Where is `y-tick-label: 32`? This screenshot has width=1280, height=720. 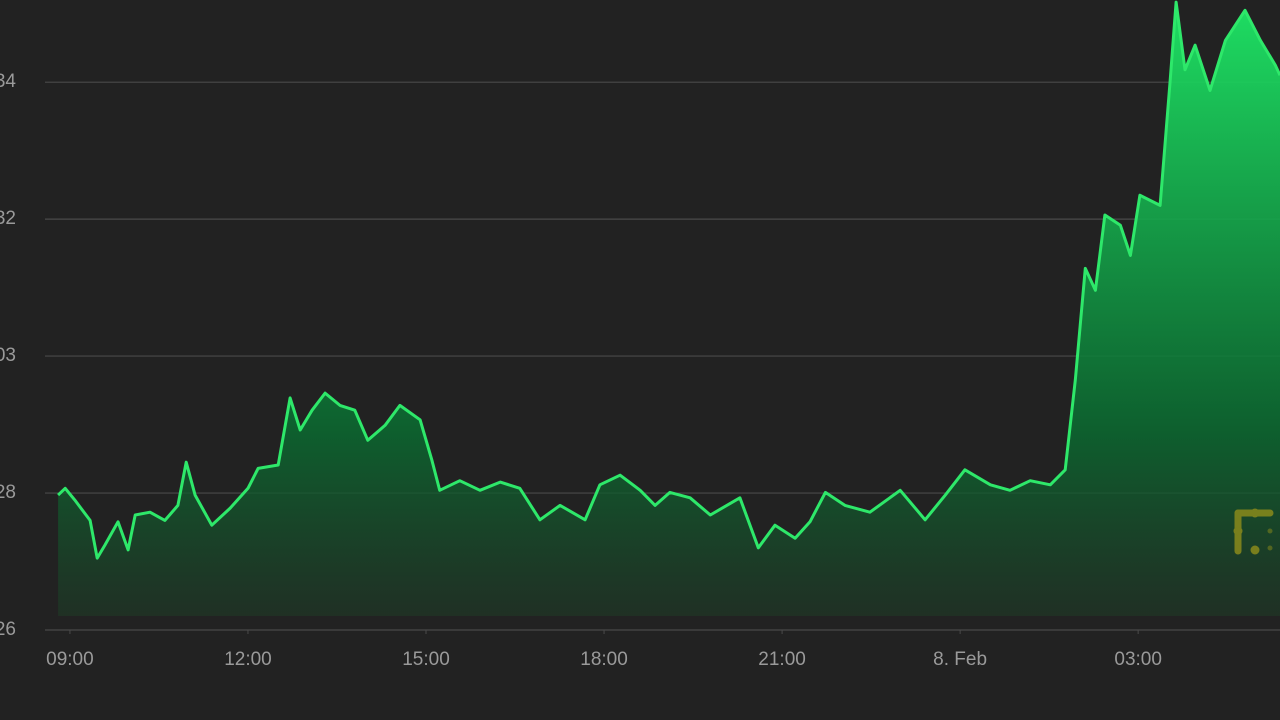
y-tick-label: 32 is located at coordinates (8, 218).